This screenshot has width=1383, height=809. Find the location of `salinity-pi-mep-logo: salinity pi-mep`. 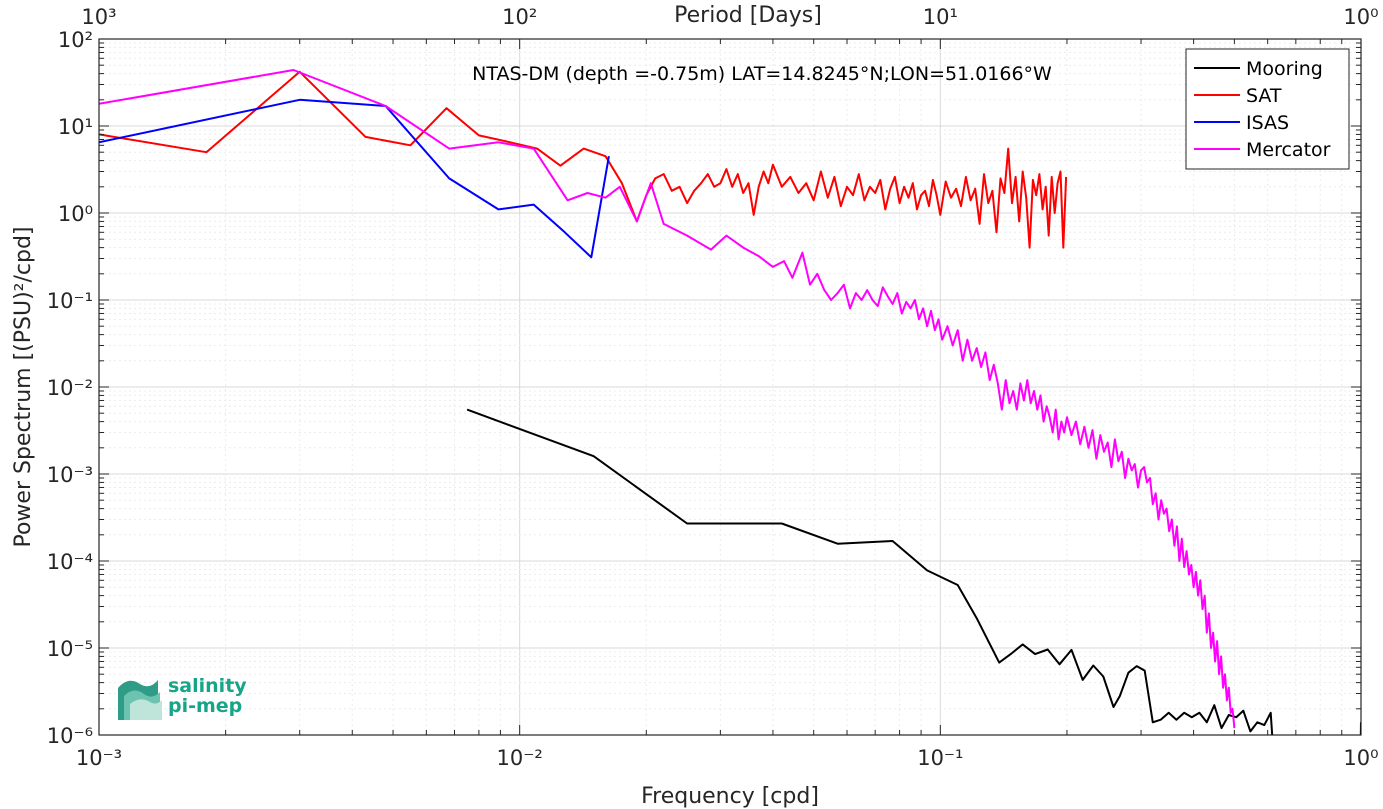

salinity-pi-mep-logo: salinity pi-mep is located at coordinates (182, 697).